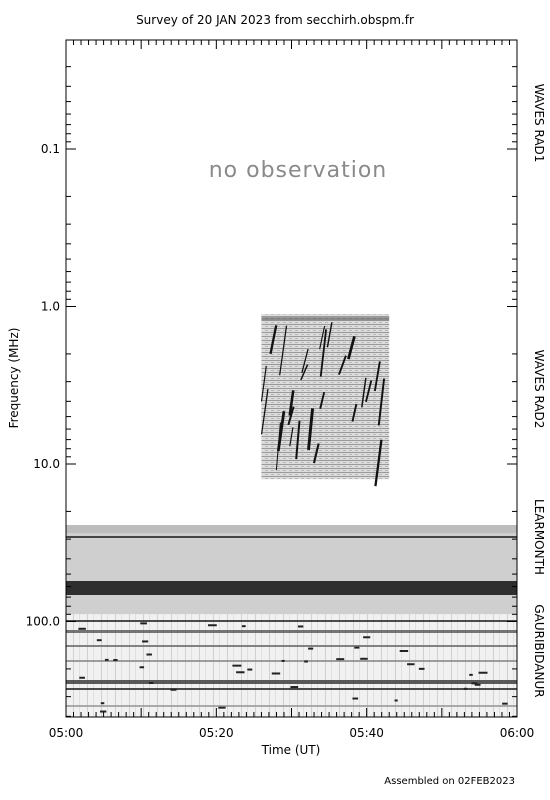 The image size is (550, 800). Describe the element at coordinates (291, 750) in the screenshot. I see `x-axis-label: Time (UT)` at that location.